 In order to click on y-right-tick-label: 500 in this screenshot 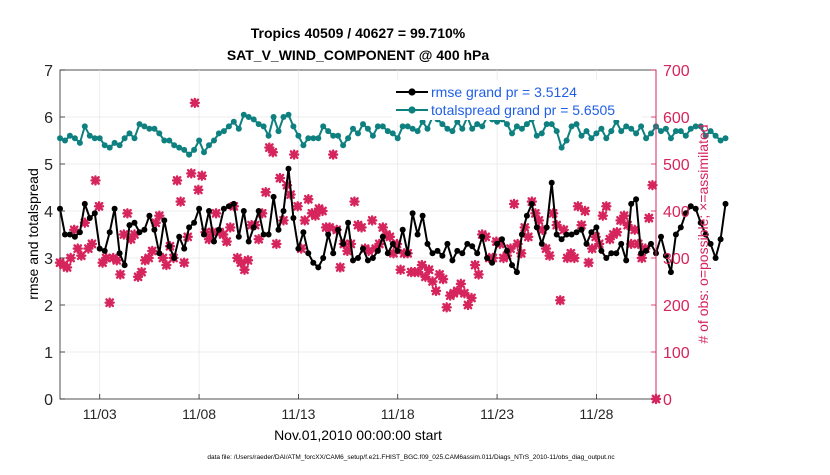, I will do `click(676, 165)`.